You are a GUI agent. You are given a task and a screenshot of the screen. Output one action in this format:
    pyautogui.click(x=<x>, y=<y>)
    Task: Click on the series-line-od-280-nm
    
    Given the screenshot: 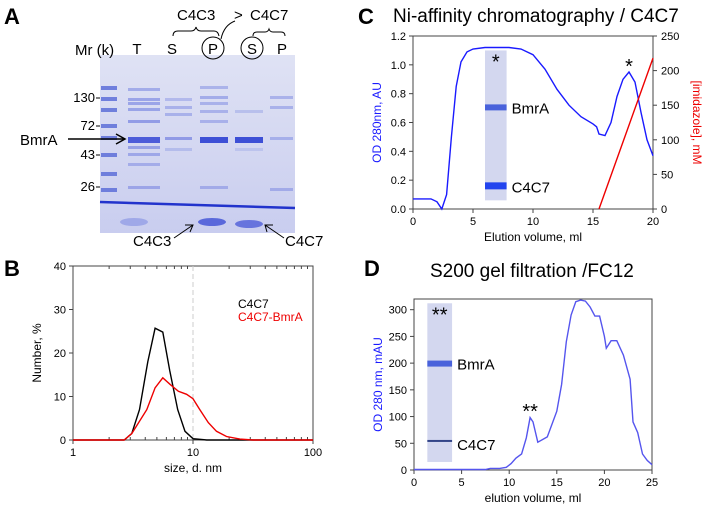 What is the action you would take?
    pyautogui.click(x=533, y=385)
    